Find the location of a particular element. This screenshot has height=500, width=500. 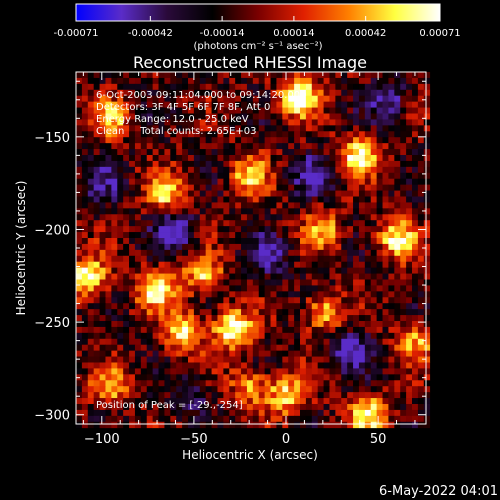

y-tick-label: −250 is located at coordinates (52, 323).